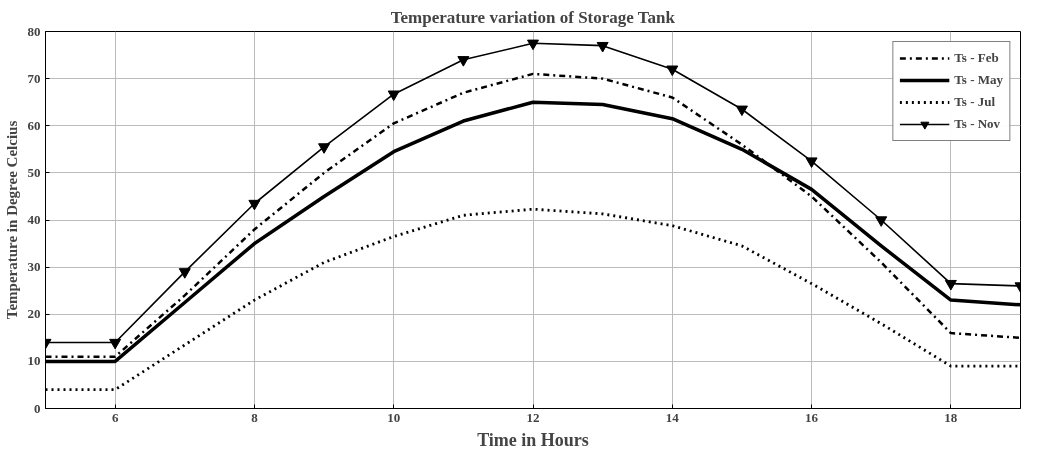 The width and height of the screenshot is (1047, 456). What do you see at coordinates (976, 58) in the screenshot?
I see `legend-label: Ts - Feb` at bounding box center [976, 58].